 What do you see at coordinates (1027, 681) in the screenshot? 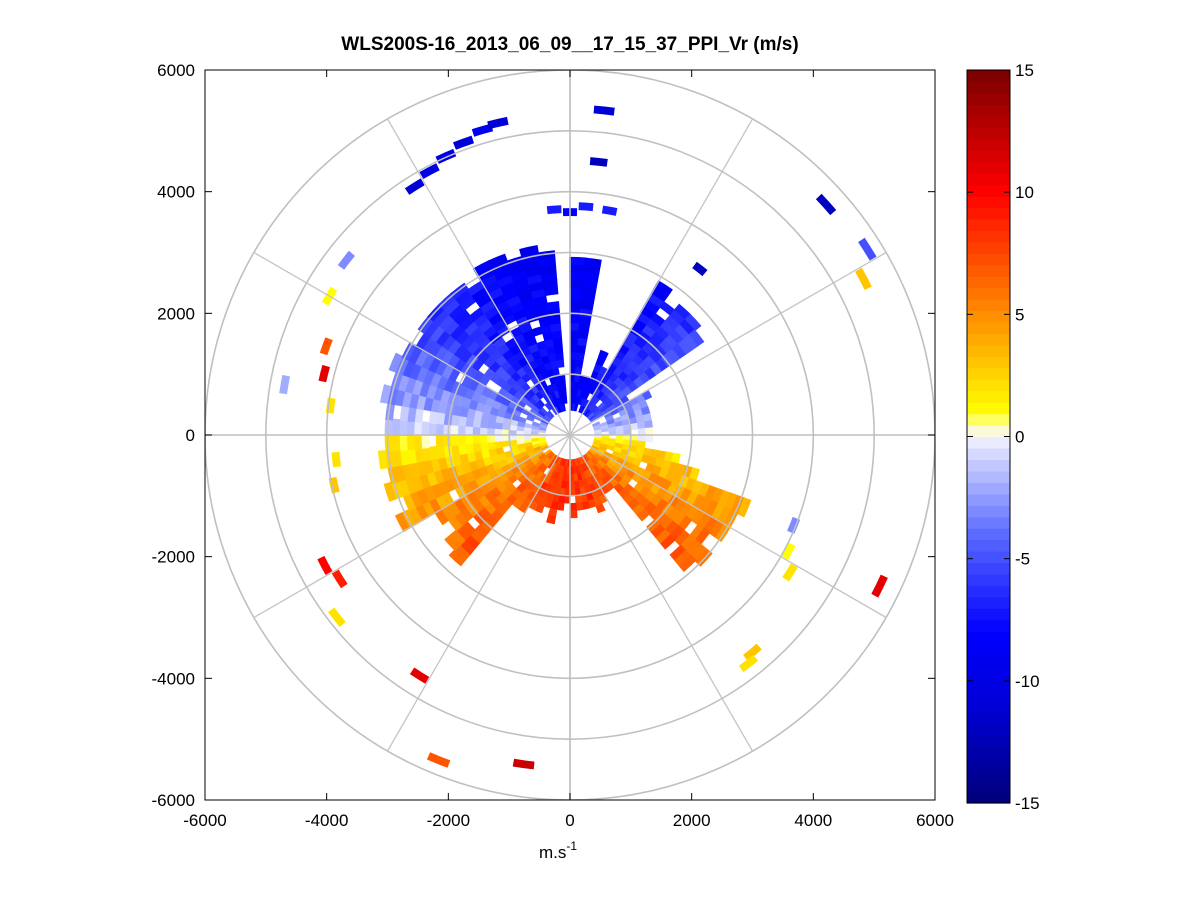
I see `colorbar-tick-label: -10` at bounding box center [1027, 681].